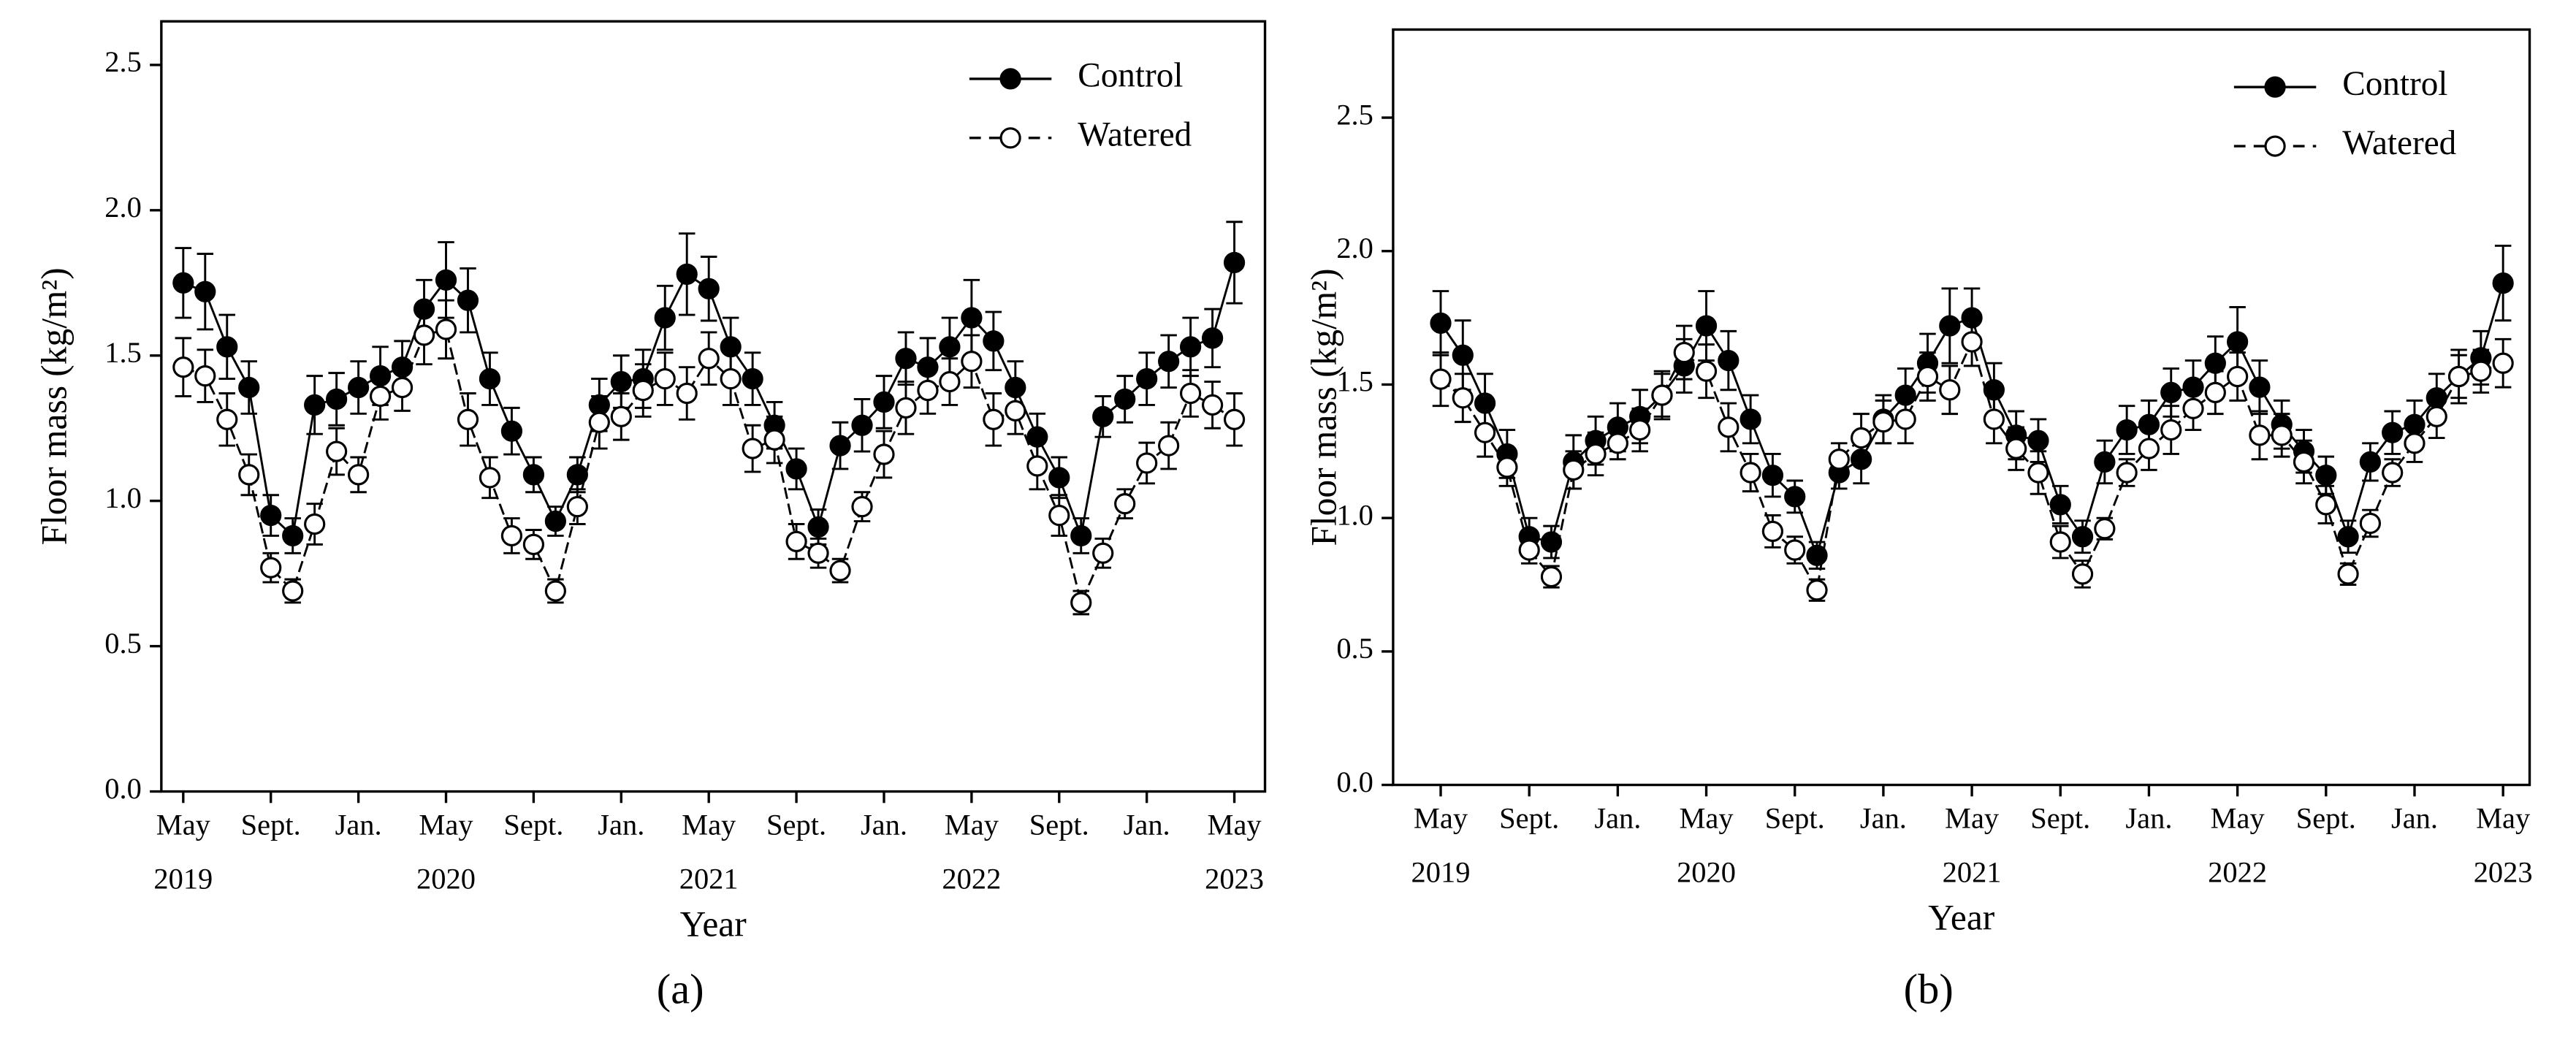 The height and width of the screenshot is (1046, 2576). Describe the element at coordinates (680, 989) in the screenshot. I see `panel-label: (a)` at that location.